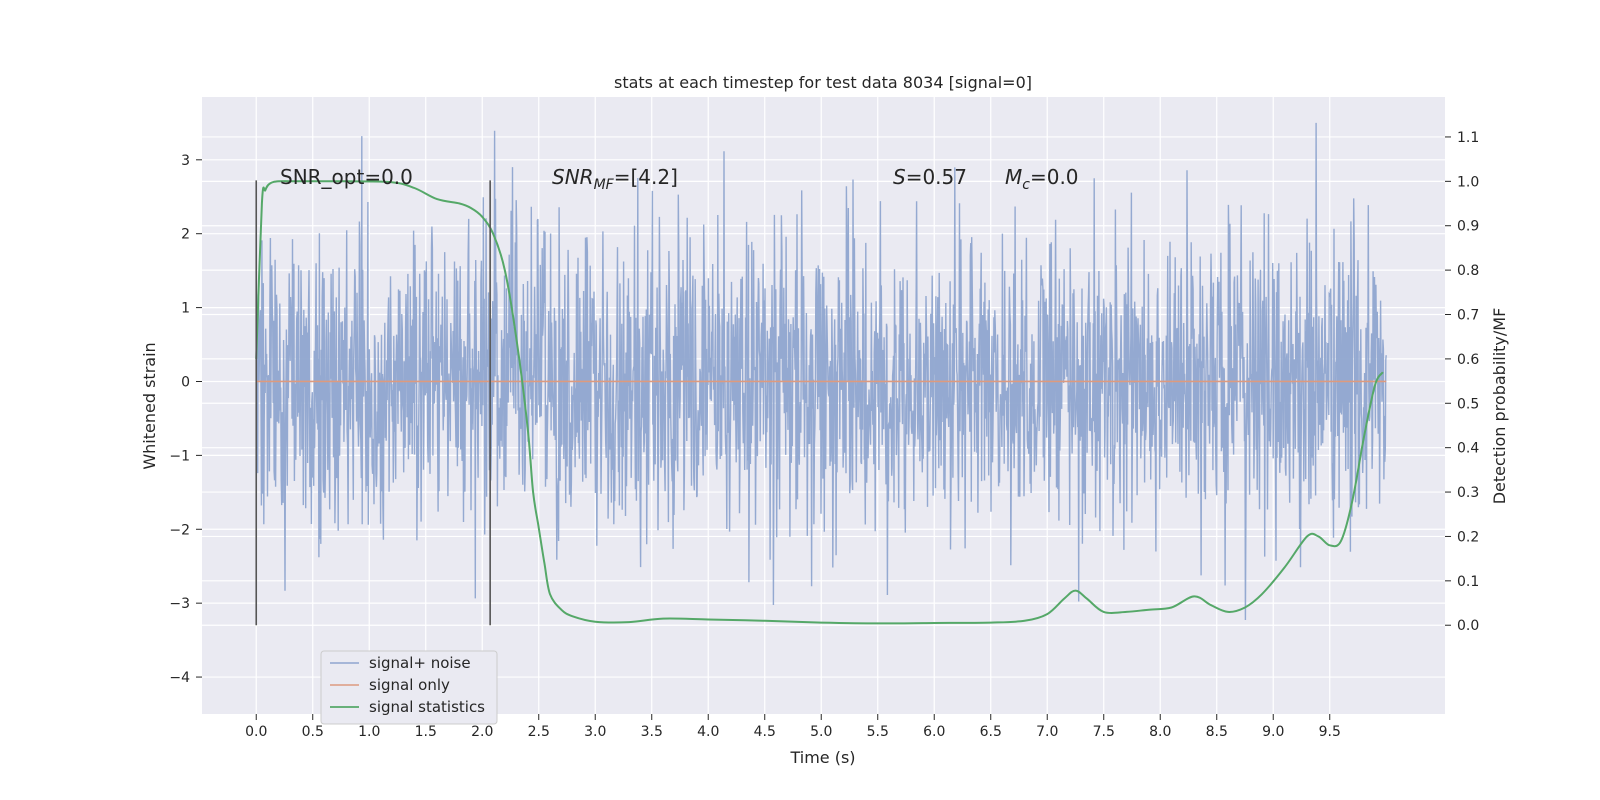 Image resolution: width=1600 pixels, height=800 pixels. Describe the element at coordinates (708, 732) in the screenshot. I see `x-tick-label: 4.0` at that location.